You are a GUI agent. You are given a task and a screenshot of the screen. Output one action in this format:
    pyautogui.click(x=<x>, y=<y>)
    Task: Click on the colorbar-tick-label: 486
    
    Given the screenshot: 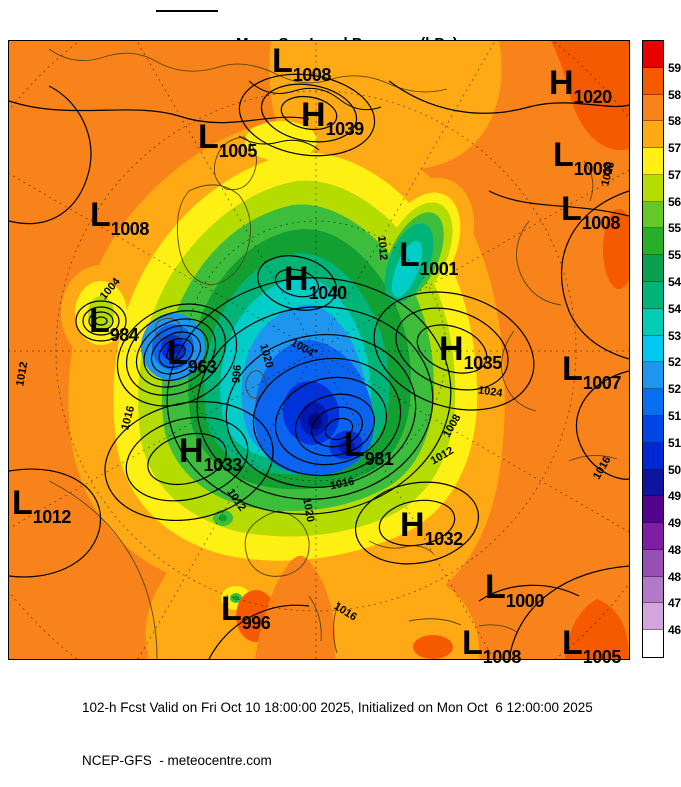 What is the action you would take?
    pyautogui.click(x=674, y=549)
    